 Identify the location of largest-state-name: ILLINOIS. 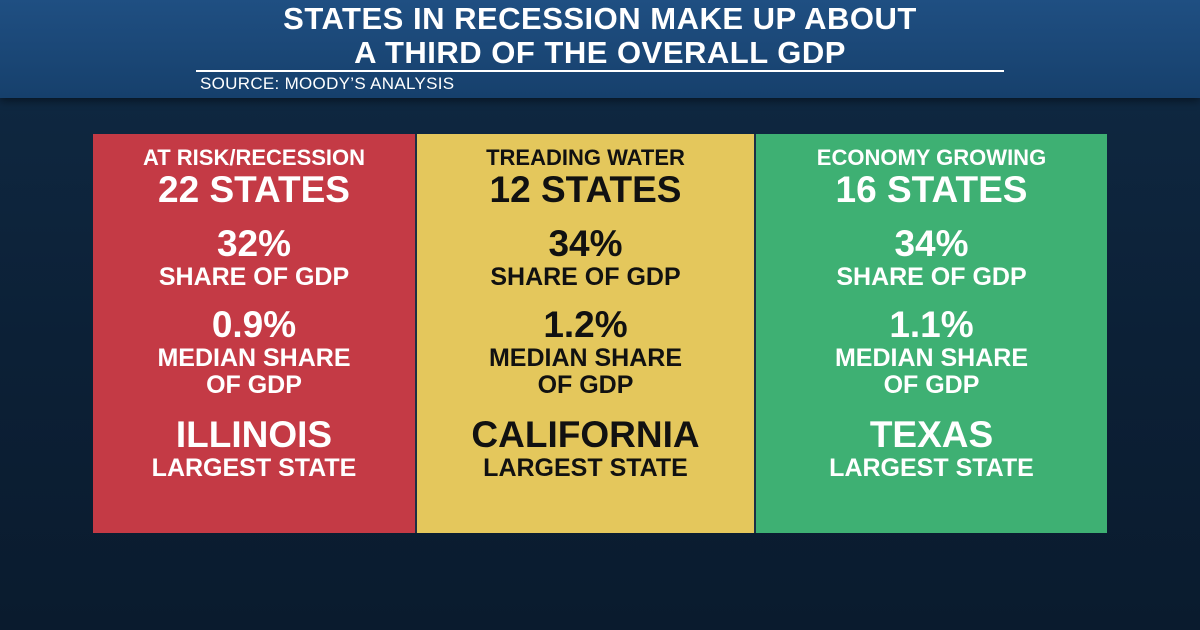
(254, 434).